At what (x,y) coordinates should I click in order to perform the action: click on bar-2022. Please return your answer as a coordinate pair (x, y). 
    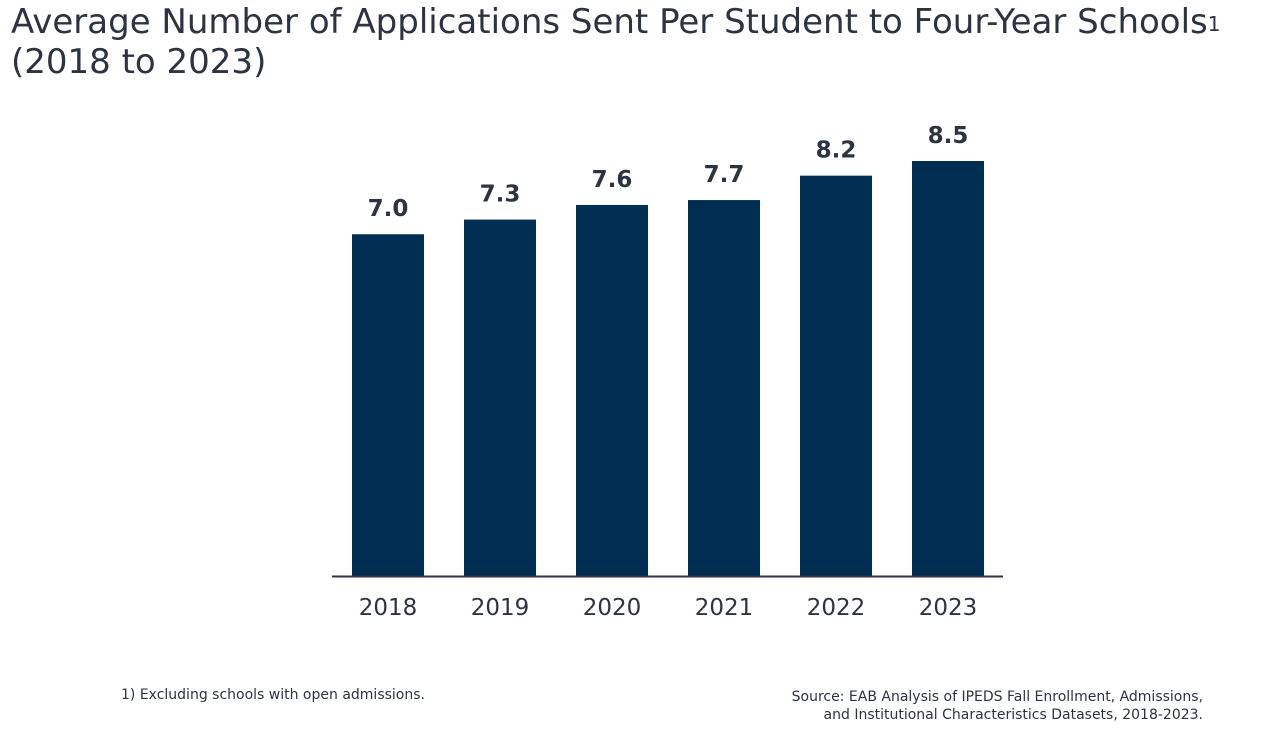
    Looking at the image, I should click on (836, 375).